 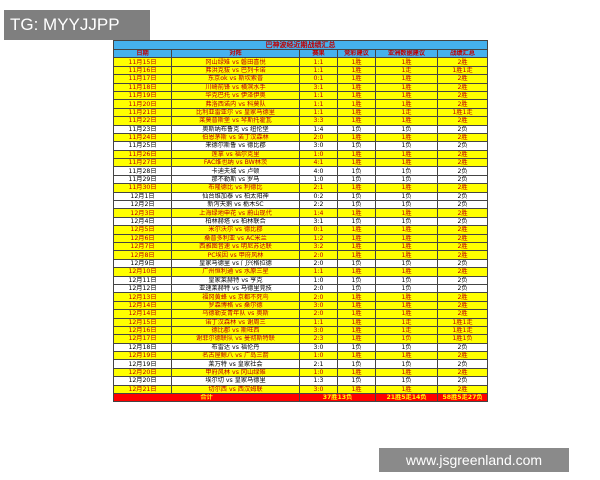 What do you see at coordinates (235, 389) in the screenshot?
I see `cell-match: 切尔西 vs 西汉姆联` at bounding box center [235, 389].